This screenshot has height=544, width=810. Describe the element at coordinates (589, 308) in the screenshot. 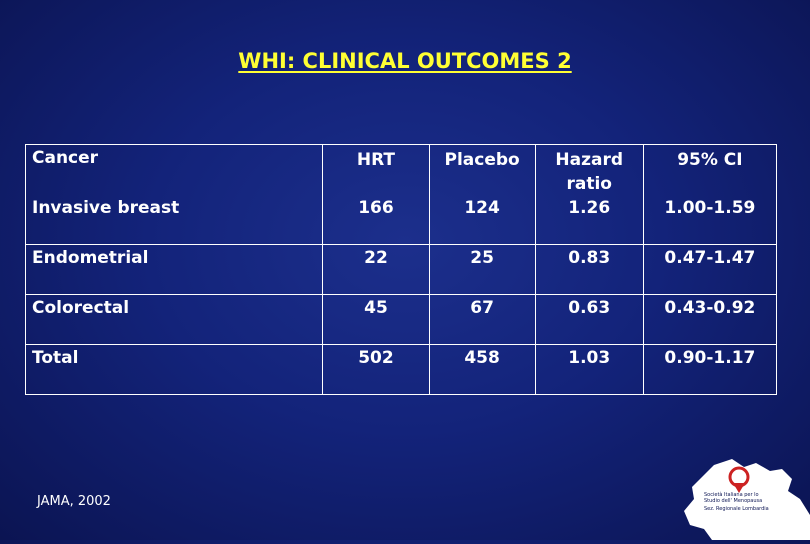

I see `cell-hazard-ratio: 0.63` at that location.